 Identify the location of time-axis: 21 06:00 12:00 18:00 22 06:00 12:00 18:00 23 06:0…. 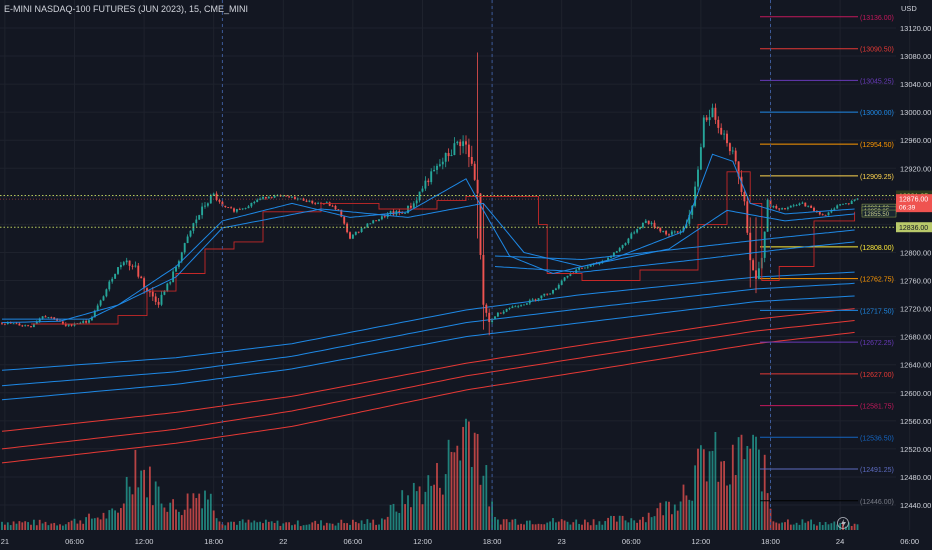
(460, 541).